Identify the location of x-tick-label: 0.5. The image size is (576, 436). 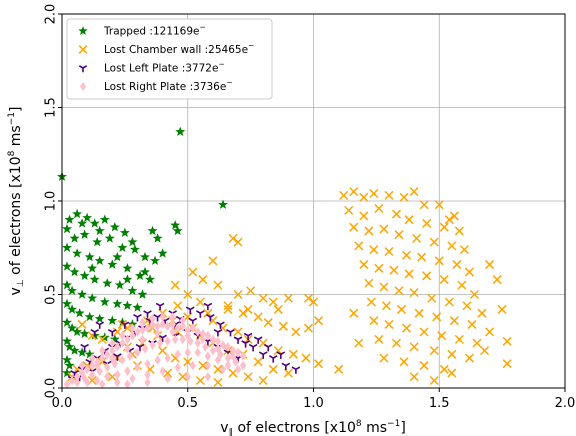
(187, 403).